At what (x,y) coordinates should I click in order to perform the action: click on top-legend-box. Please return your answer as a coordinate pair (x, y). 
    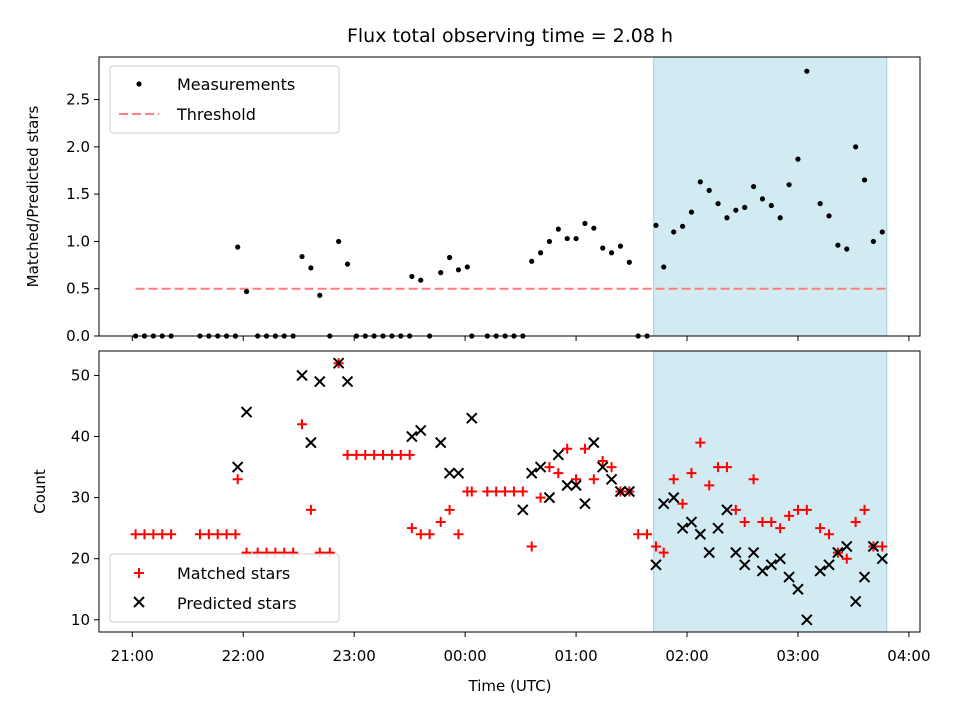
    Looking at the image, I should click on (224, 99).